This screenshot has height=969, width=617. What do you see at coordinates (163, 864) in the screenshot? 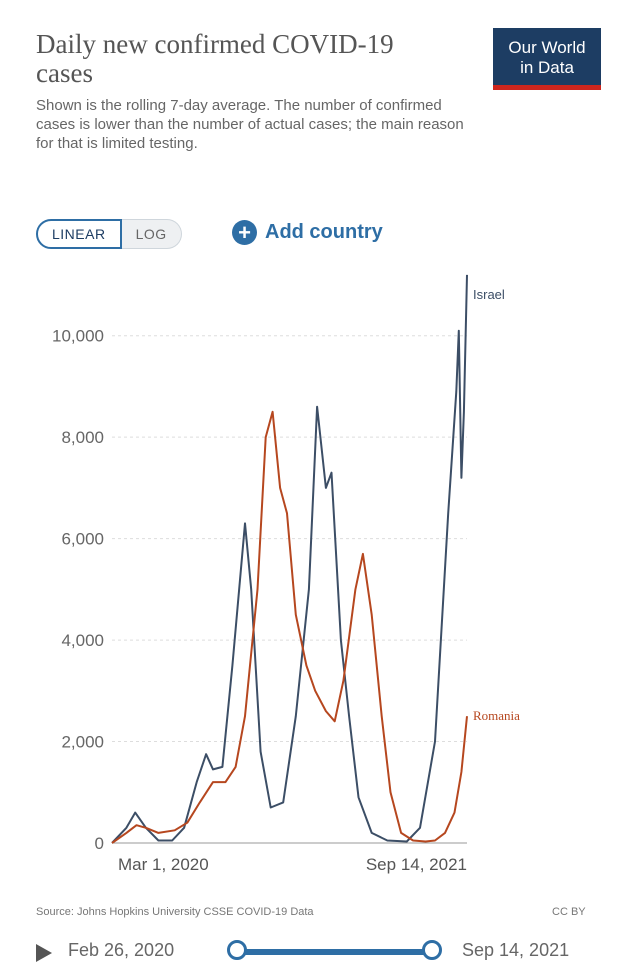
I see `x-tick-label: Mar 1, 2020` at bounding box center [163, 864].